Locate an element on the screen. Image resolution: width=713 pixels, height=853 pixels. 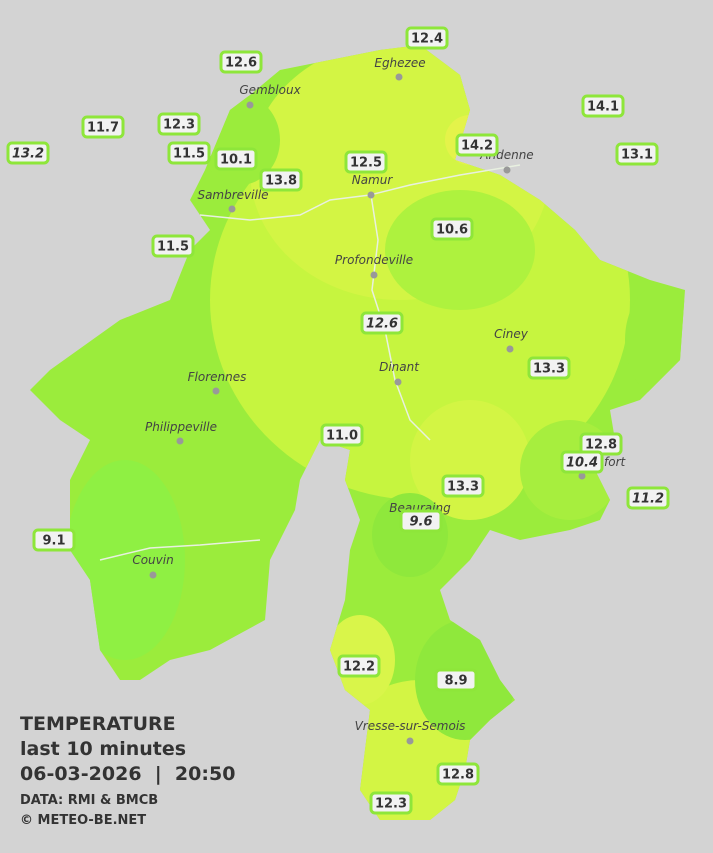
city-label: Couvin is located at coordinates (152, 560).